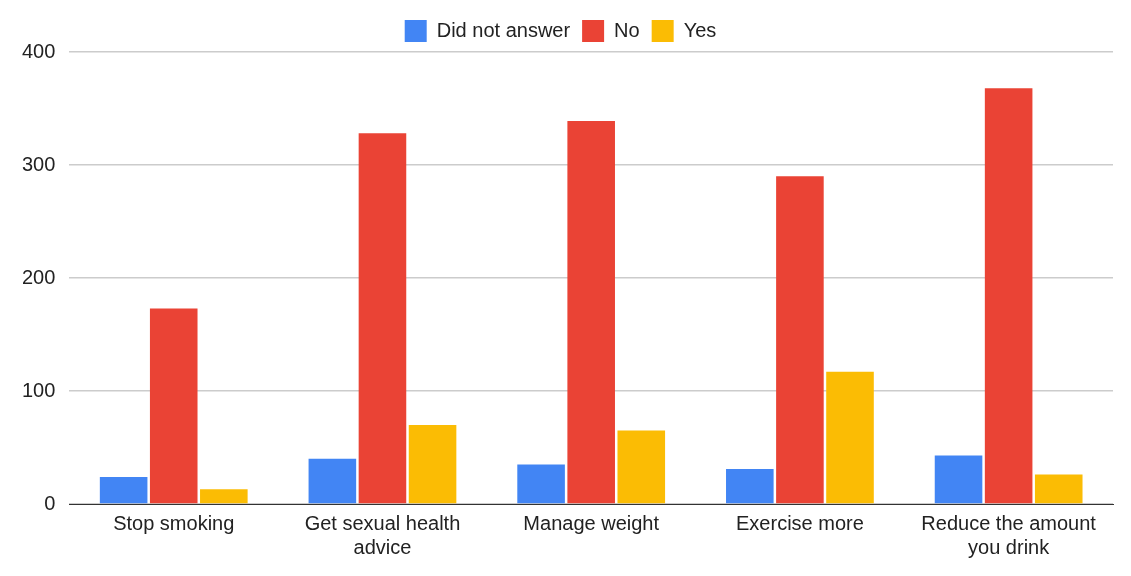  Describe the element at coordinates (38, 50) in the screenshot. I see `y-tick-label: 400` at that location.